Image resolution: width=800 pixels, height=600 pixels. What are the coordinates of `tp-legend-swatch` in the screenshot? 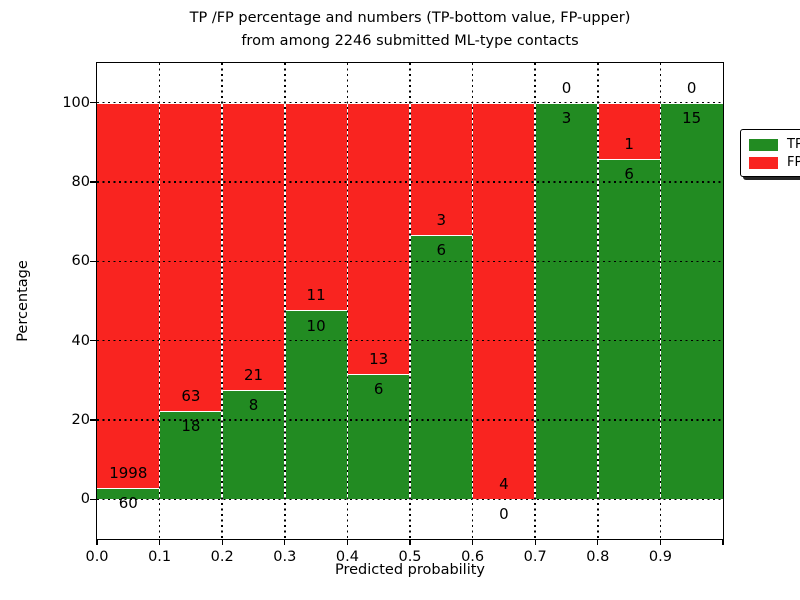 It's located at (763, 144).